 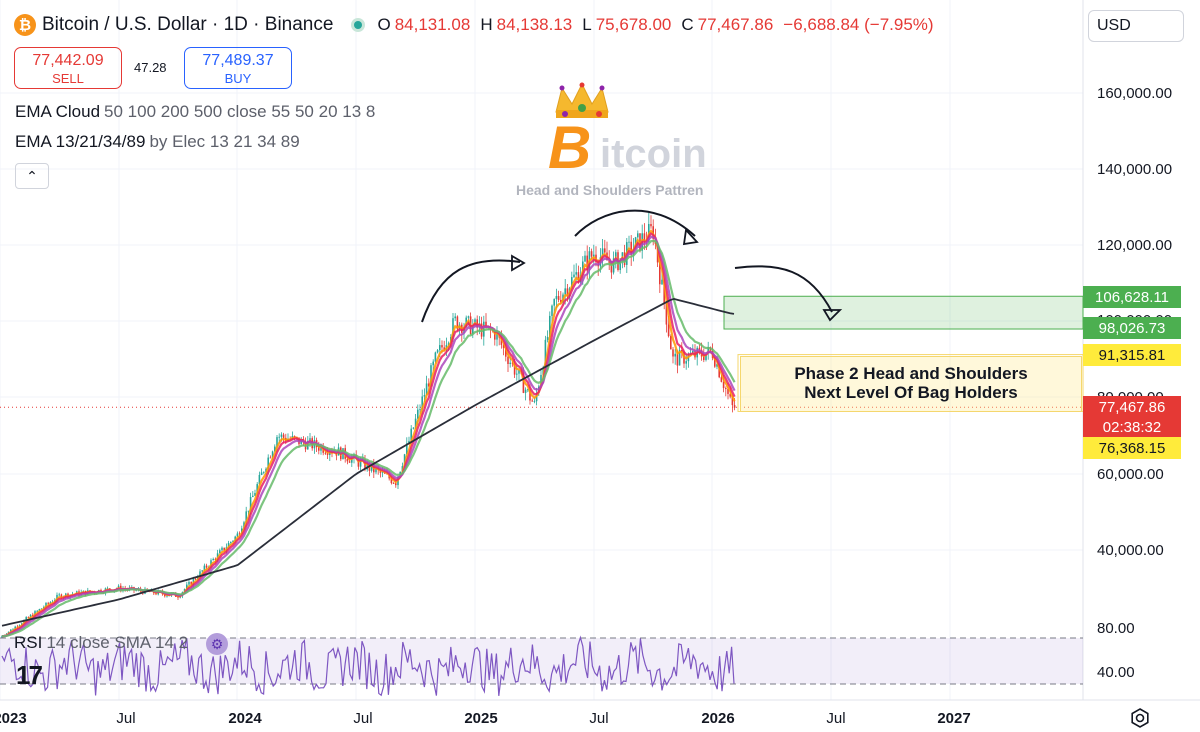 What do you see at coordinates (1136, 26) in the screenshot?
I see `currency-select: USD` at bounding box center [1136, 26].